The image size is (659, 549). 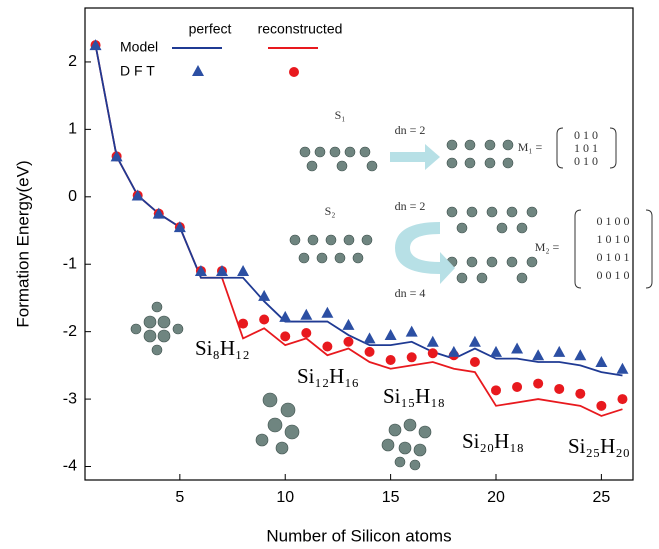 What do you see at coordinates (601, 497) in the screenshot?
I see `x-tick-label: 25` at bounding box center [601, 497].